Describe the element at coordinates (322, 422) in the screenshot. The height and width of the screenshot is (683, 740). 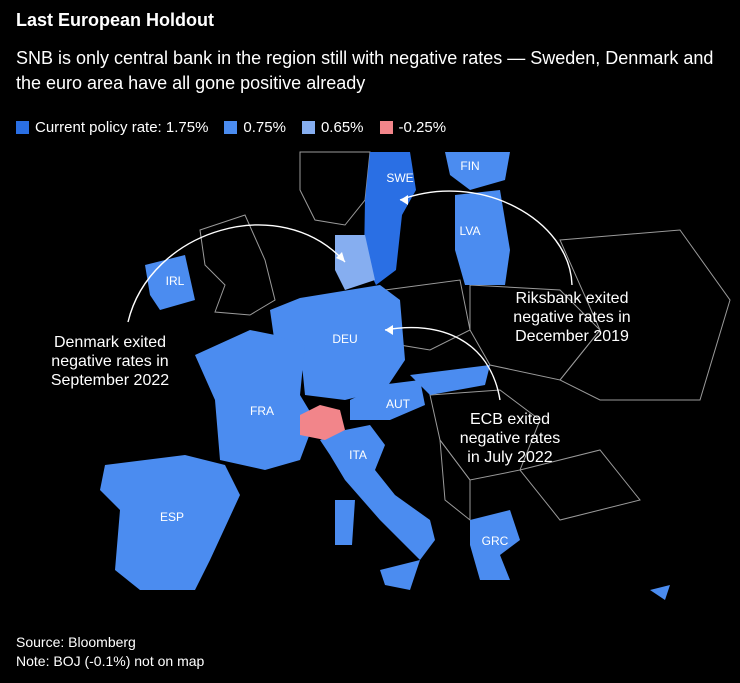
I see `country-switzerland` at that location.